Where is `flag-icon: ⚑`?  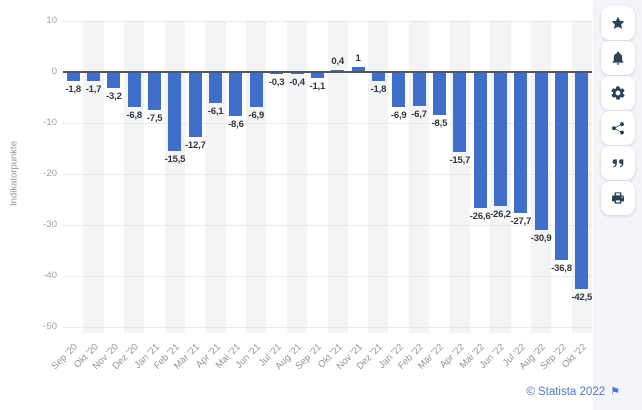
flag-icon: ⚑ is located at coordinates (615, 392).